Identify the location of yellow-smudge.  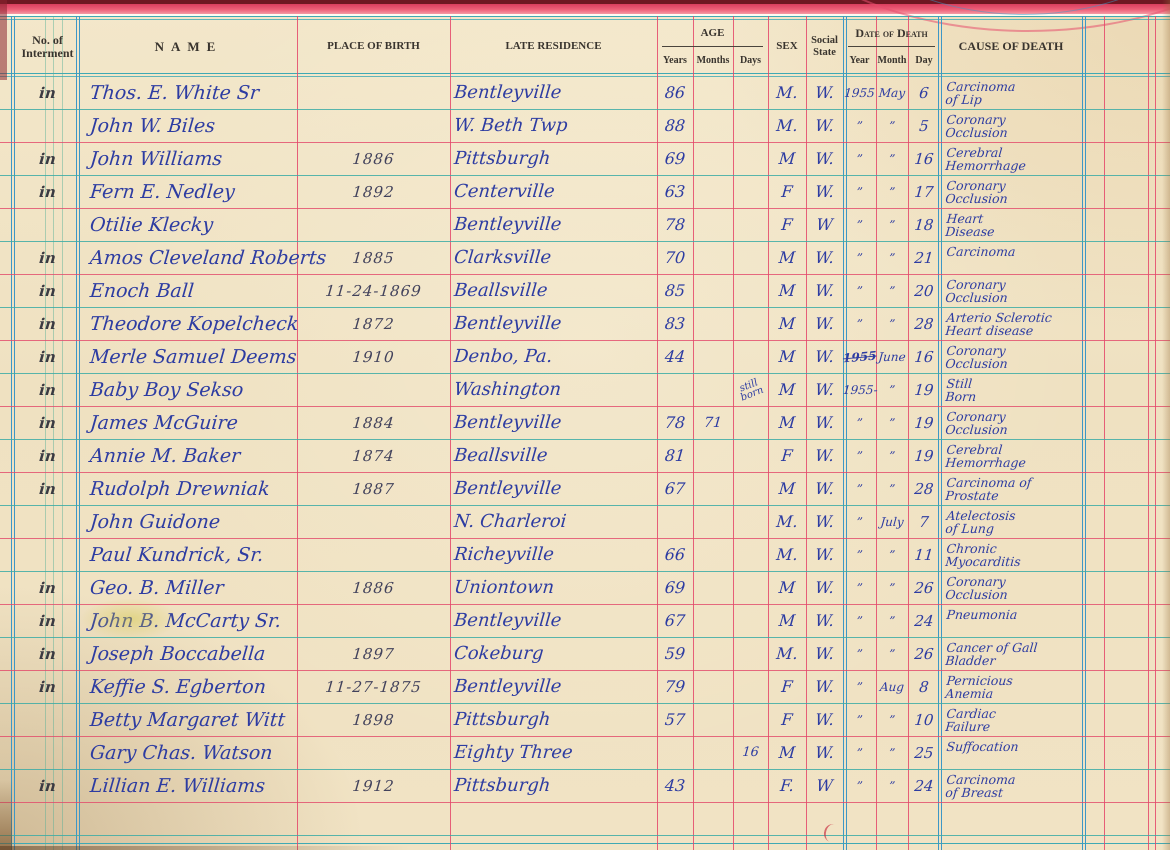
(130, 619).